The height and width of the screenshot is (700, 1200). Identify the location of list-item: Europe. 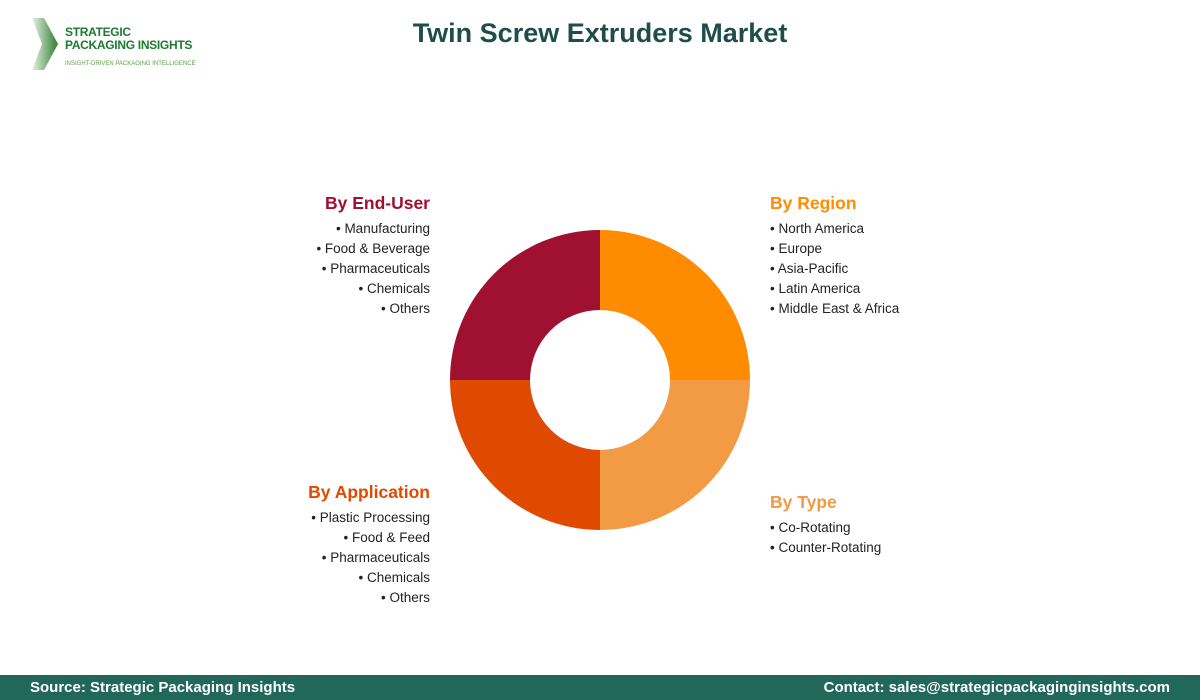
(834, 249).